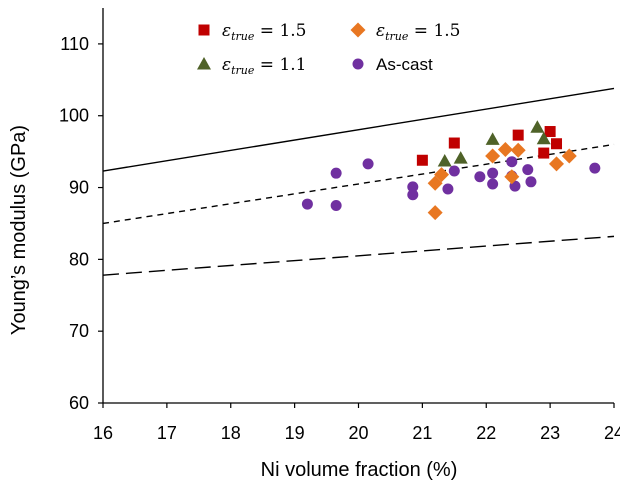  Describe the element at coordinates (74, 116) in the screenshot. I see `y-tick-label: 100` at that location.